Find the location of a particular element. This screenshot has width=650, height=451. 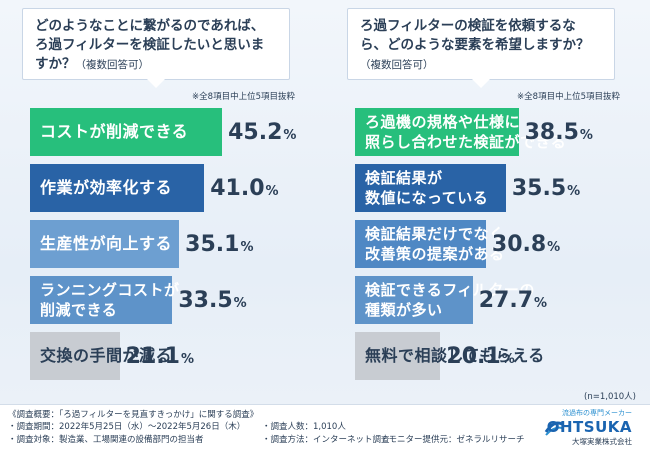

bar-row: コストが削減できる 45.2% is located at coordinates (177, 132).